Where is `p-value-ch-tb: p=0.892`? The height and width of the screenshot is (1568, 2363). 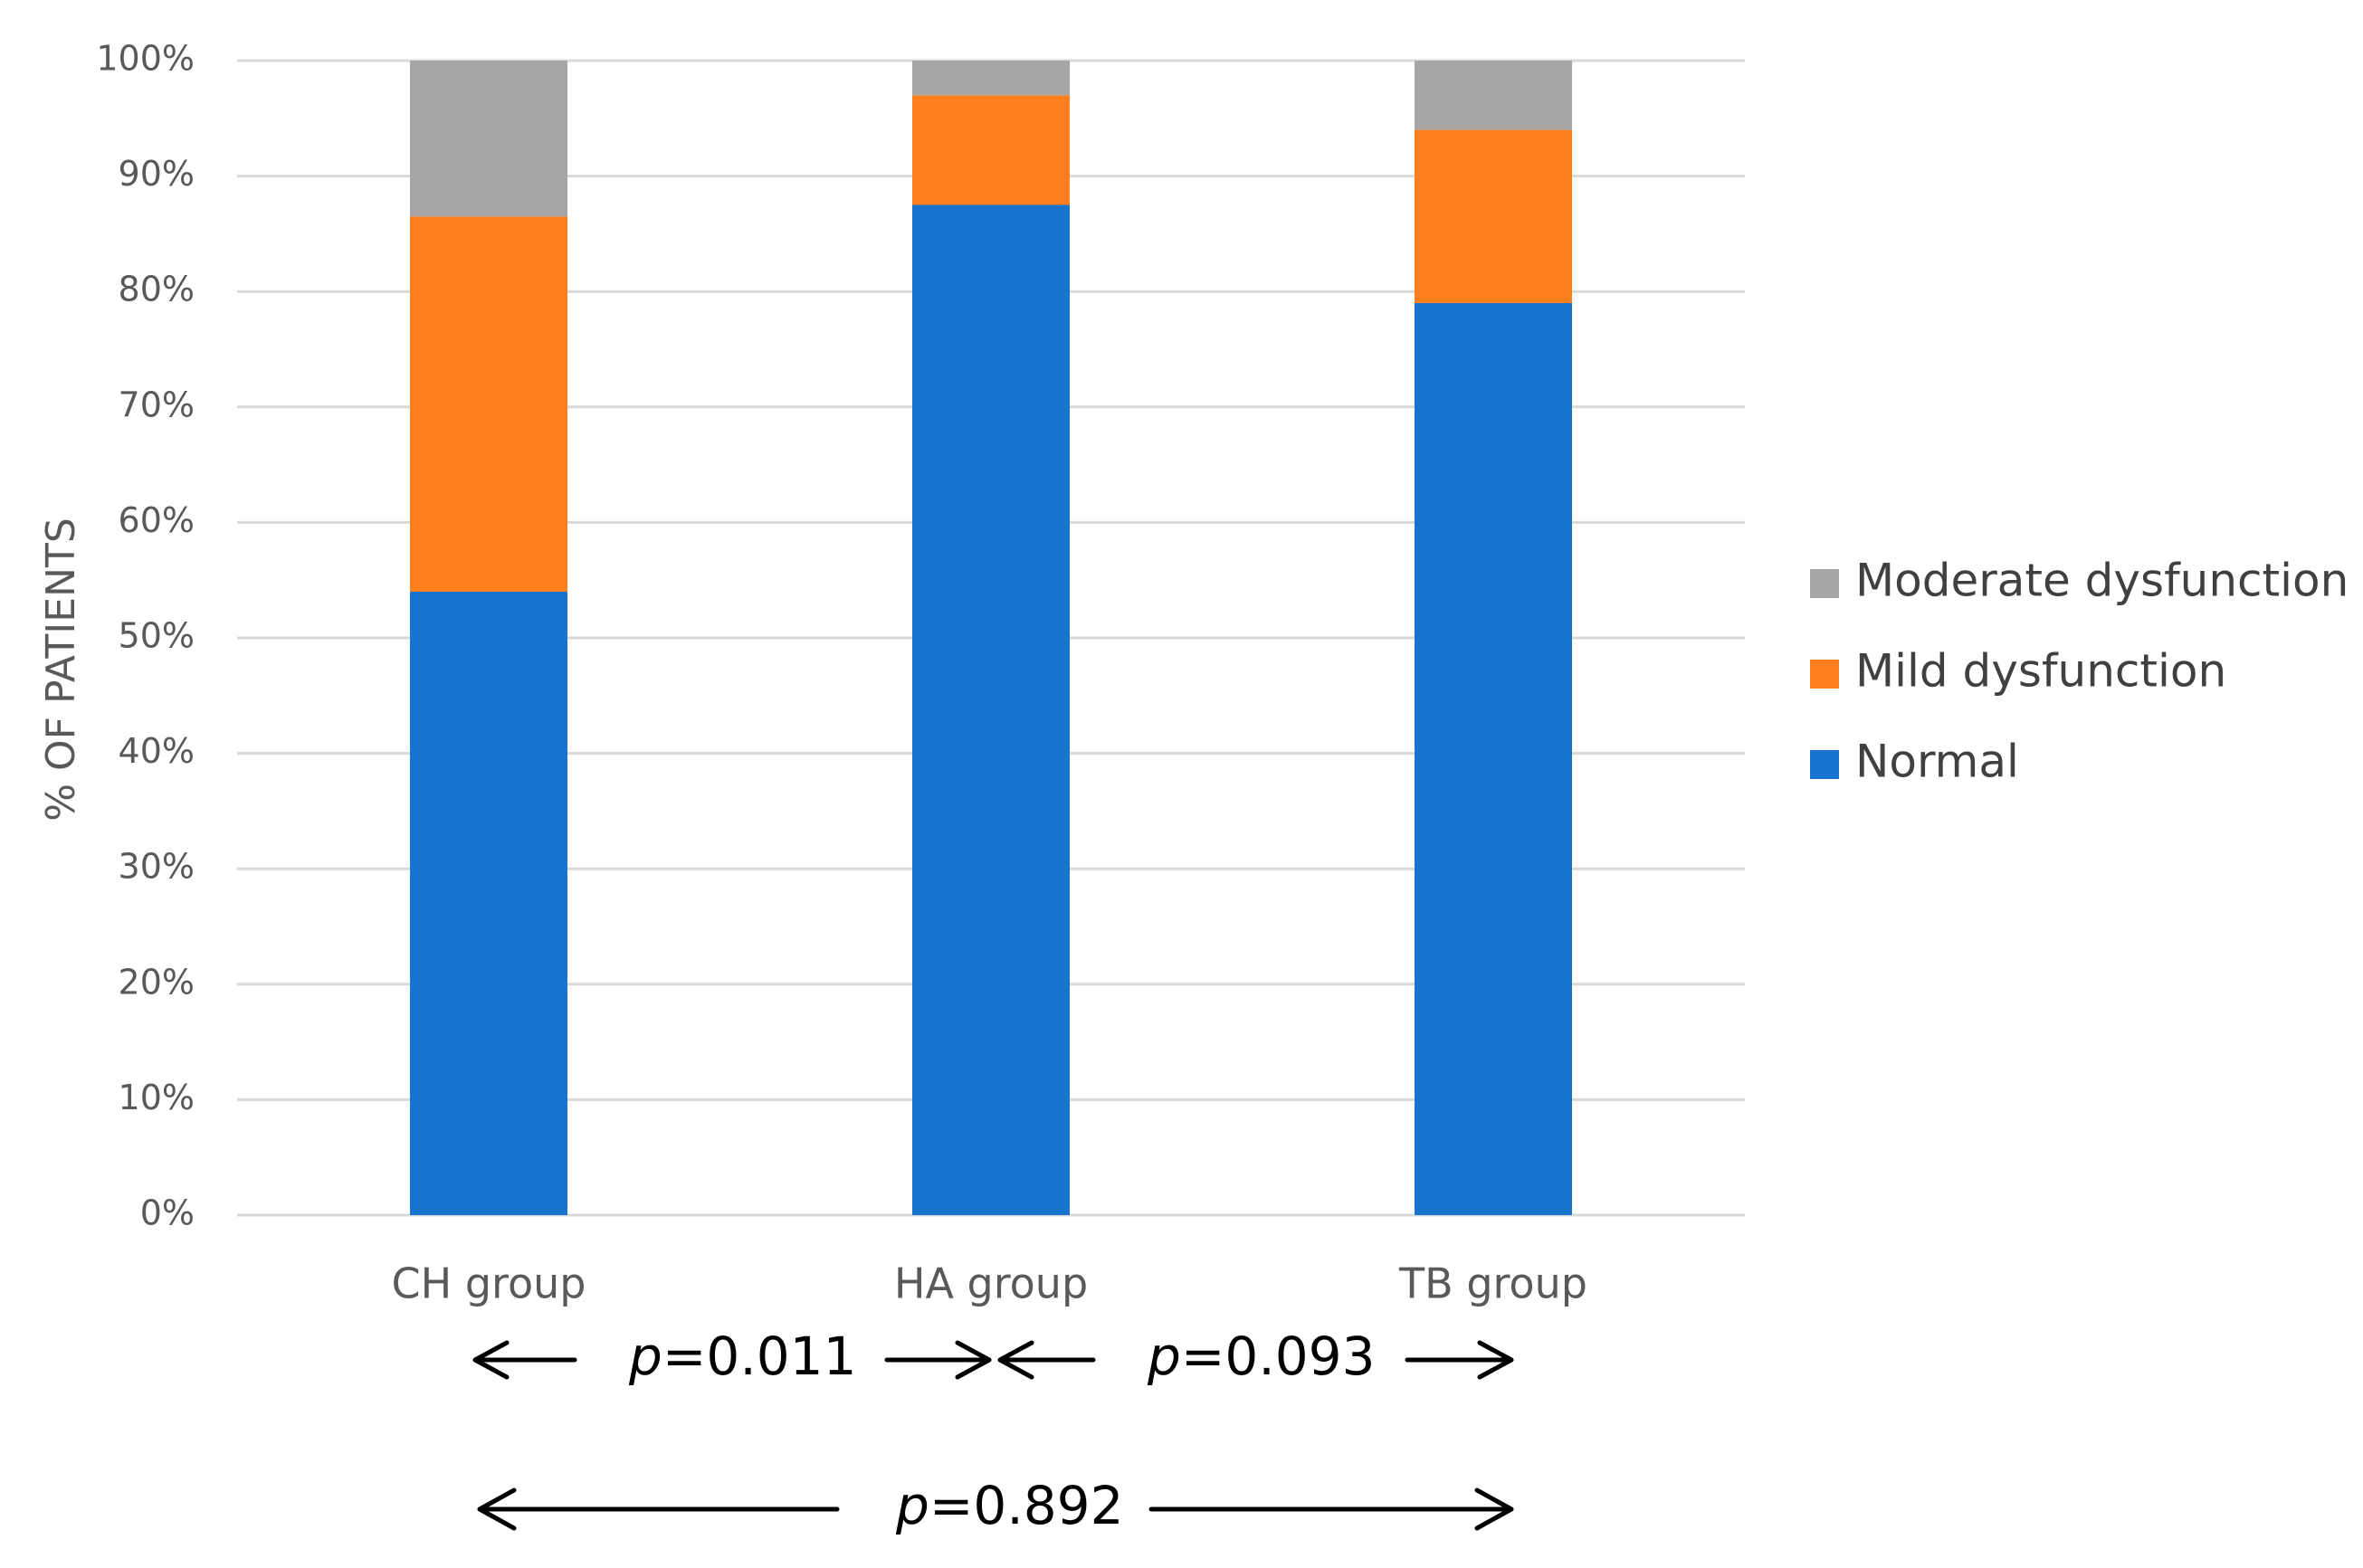
p-value-ch-tb: p=0.892 is located at coordinates (1009, 1505).